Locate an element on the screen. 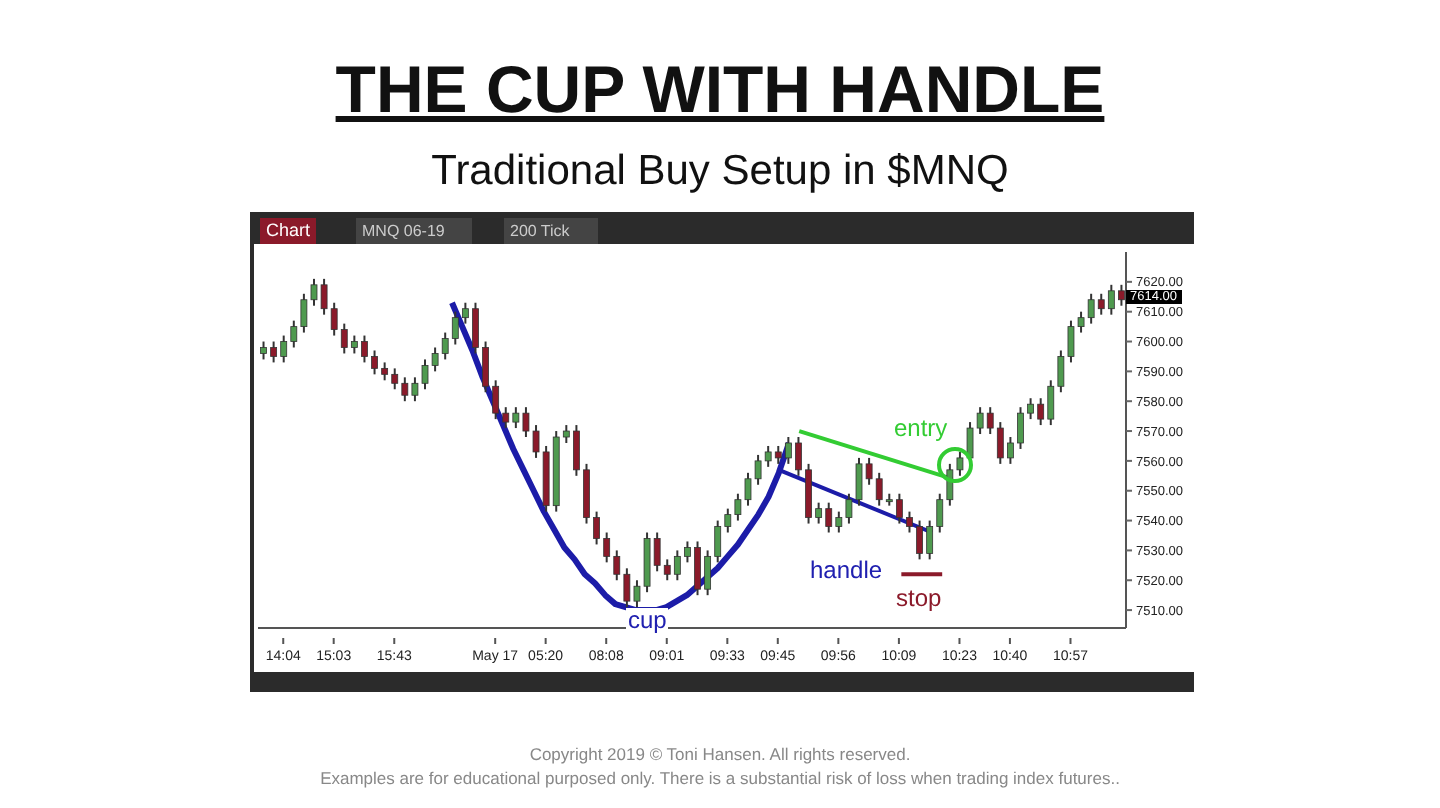 The height and width of the screenshot is (808, 1440). annotation: entry is located at coordinates (921, 428).